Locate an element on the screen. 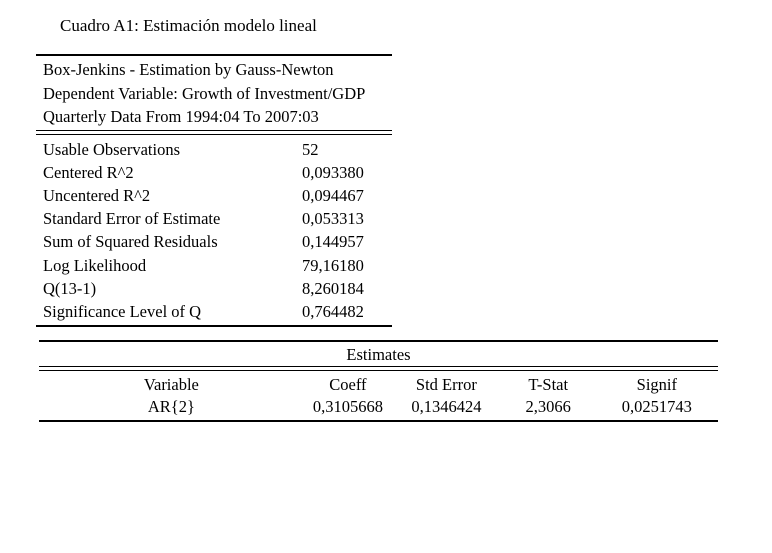  table-row: Usable Observations 52 is located at coordinates (214, 149).